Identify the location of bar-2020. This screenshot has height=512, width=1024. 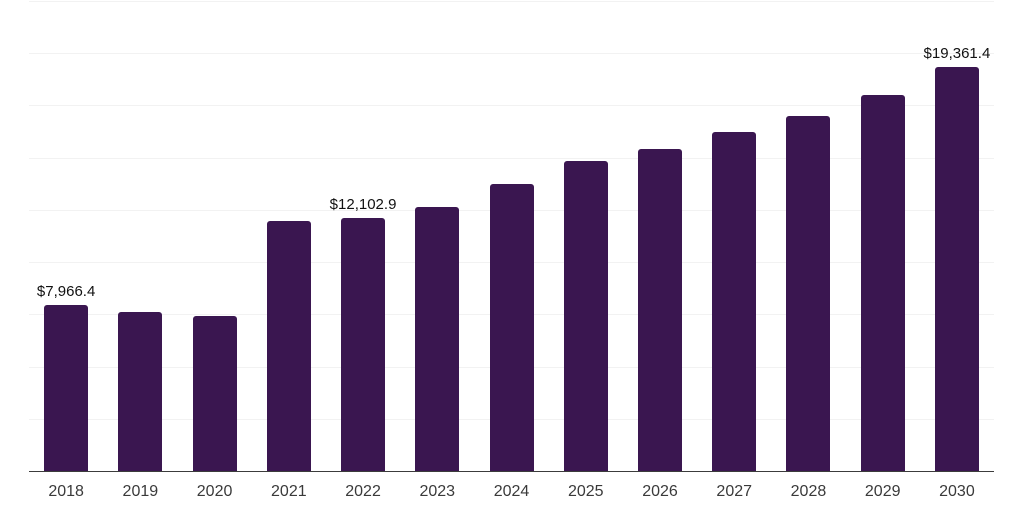
(214, 393).